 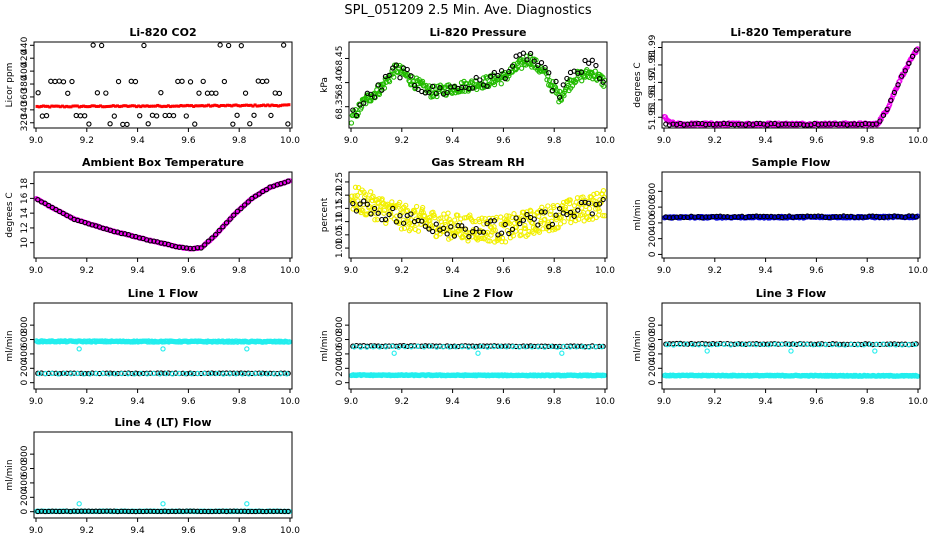 I want to click on panel-title: Li-820 CO2, so click(x=162, y=32).